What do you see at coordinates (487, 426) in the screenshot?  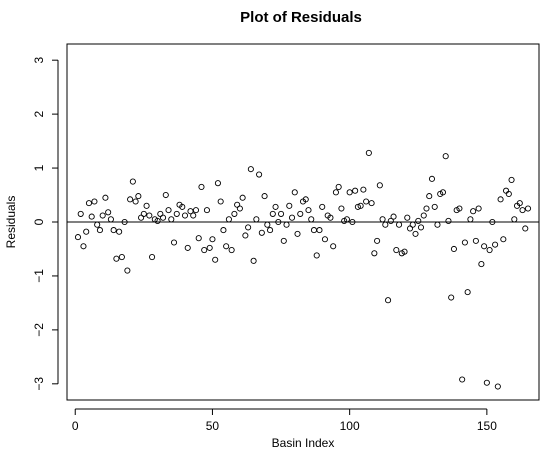 I see `x-tick-label: 150` at bounding box center [487, 426].